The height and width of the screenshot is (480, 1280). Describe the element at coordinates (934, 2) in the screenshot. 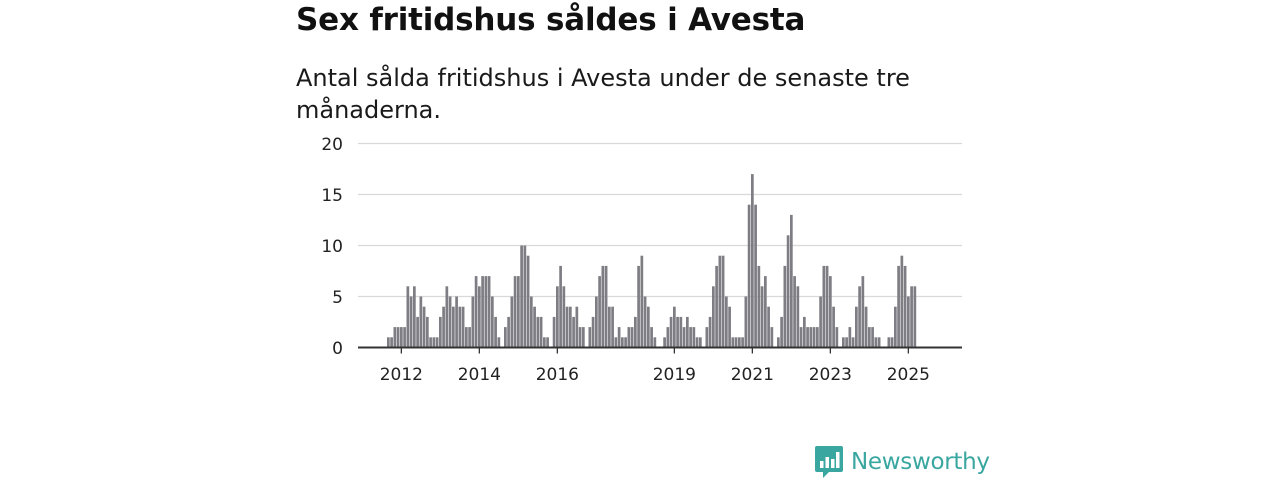

I see `data-label: 6` at that location.